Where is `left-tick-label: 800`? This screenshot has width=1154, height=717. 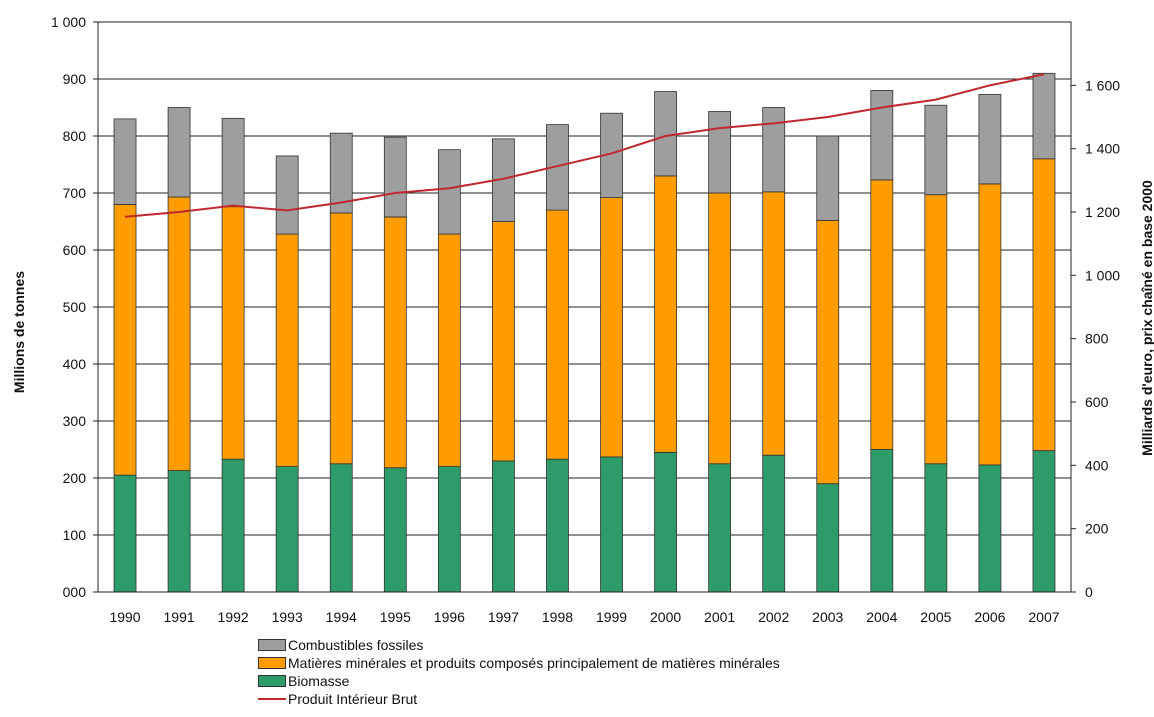 left-tick-label: 800 is located at coordinates (75, 136).